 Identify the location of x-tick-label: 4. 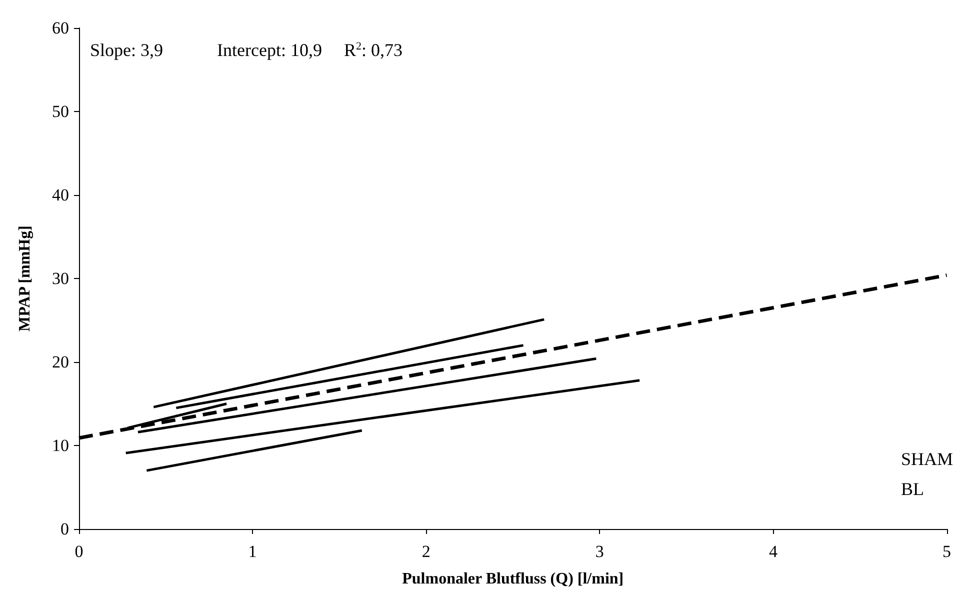
(773, 551).